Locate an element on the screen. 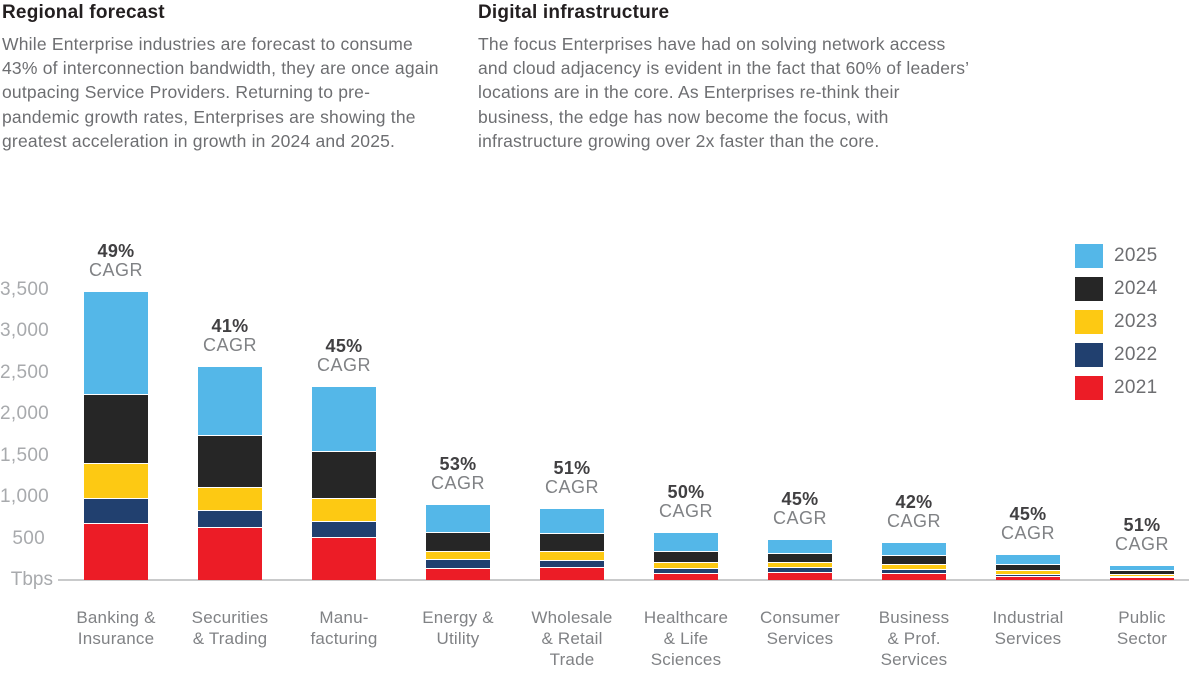 The height and width of the screenshot is (678, 1189). legend-item: 2025 is located at coordinates (1116, 256).